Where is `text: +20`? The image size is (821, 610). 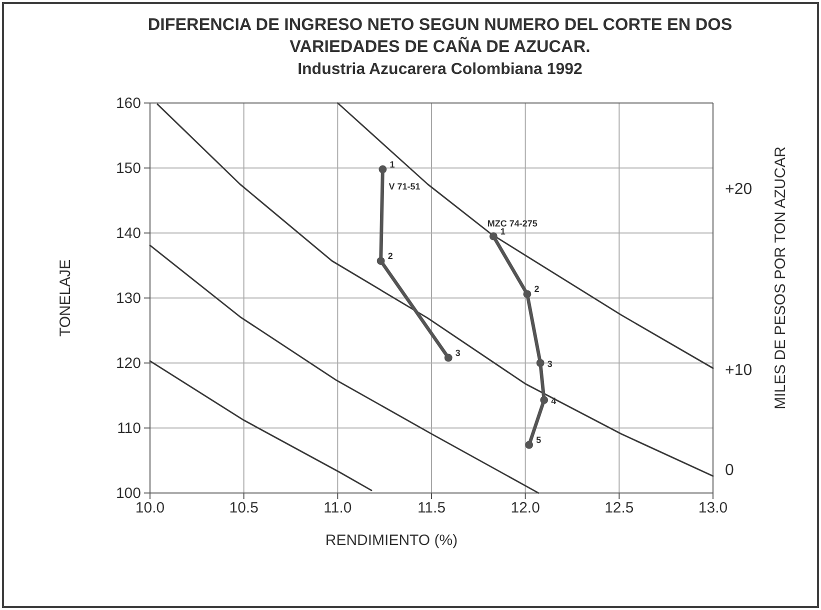
text: +20 is located at coordinates (738, 189).